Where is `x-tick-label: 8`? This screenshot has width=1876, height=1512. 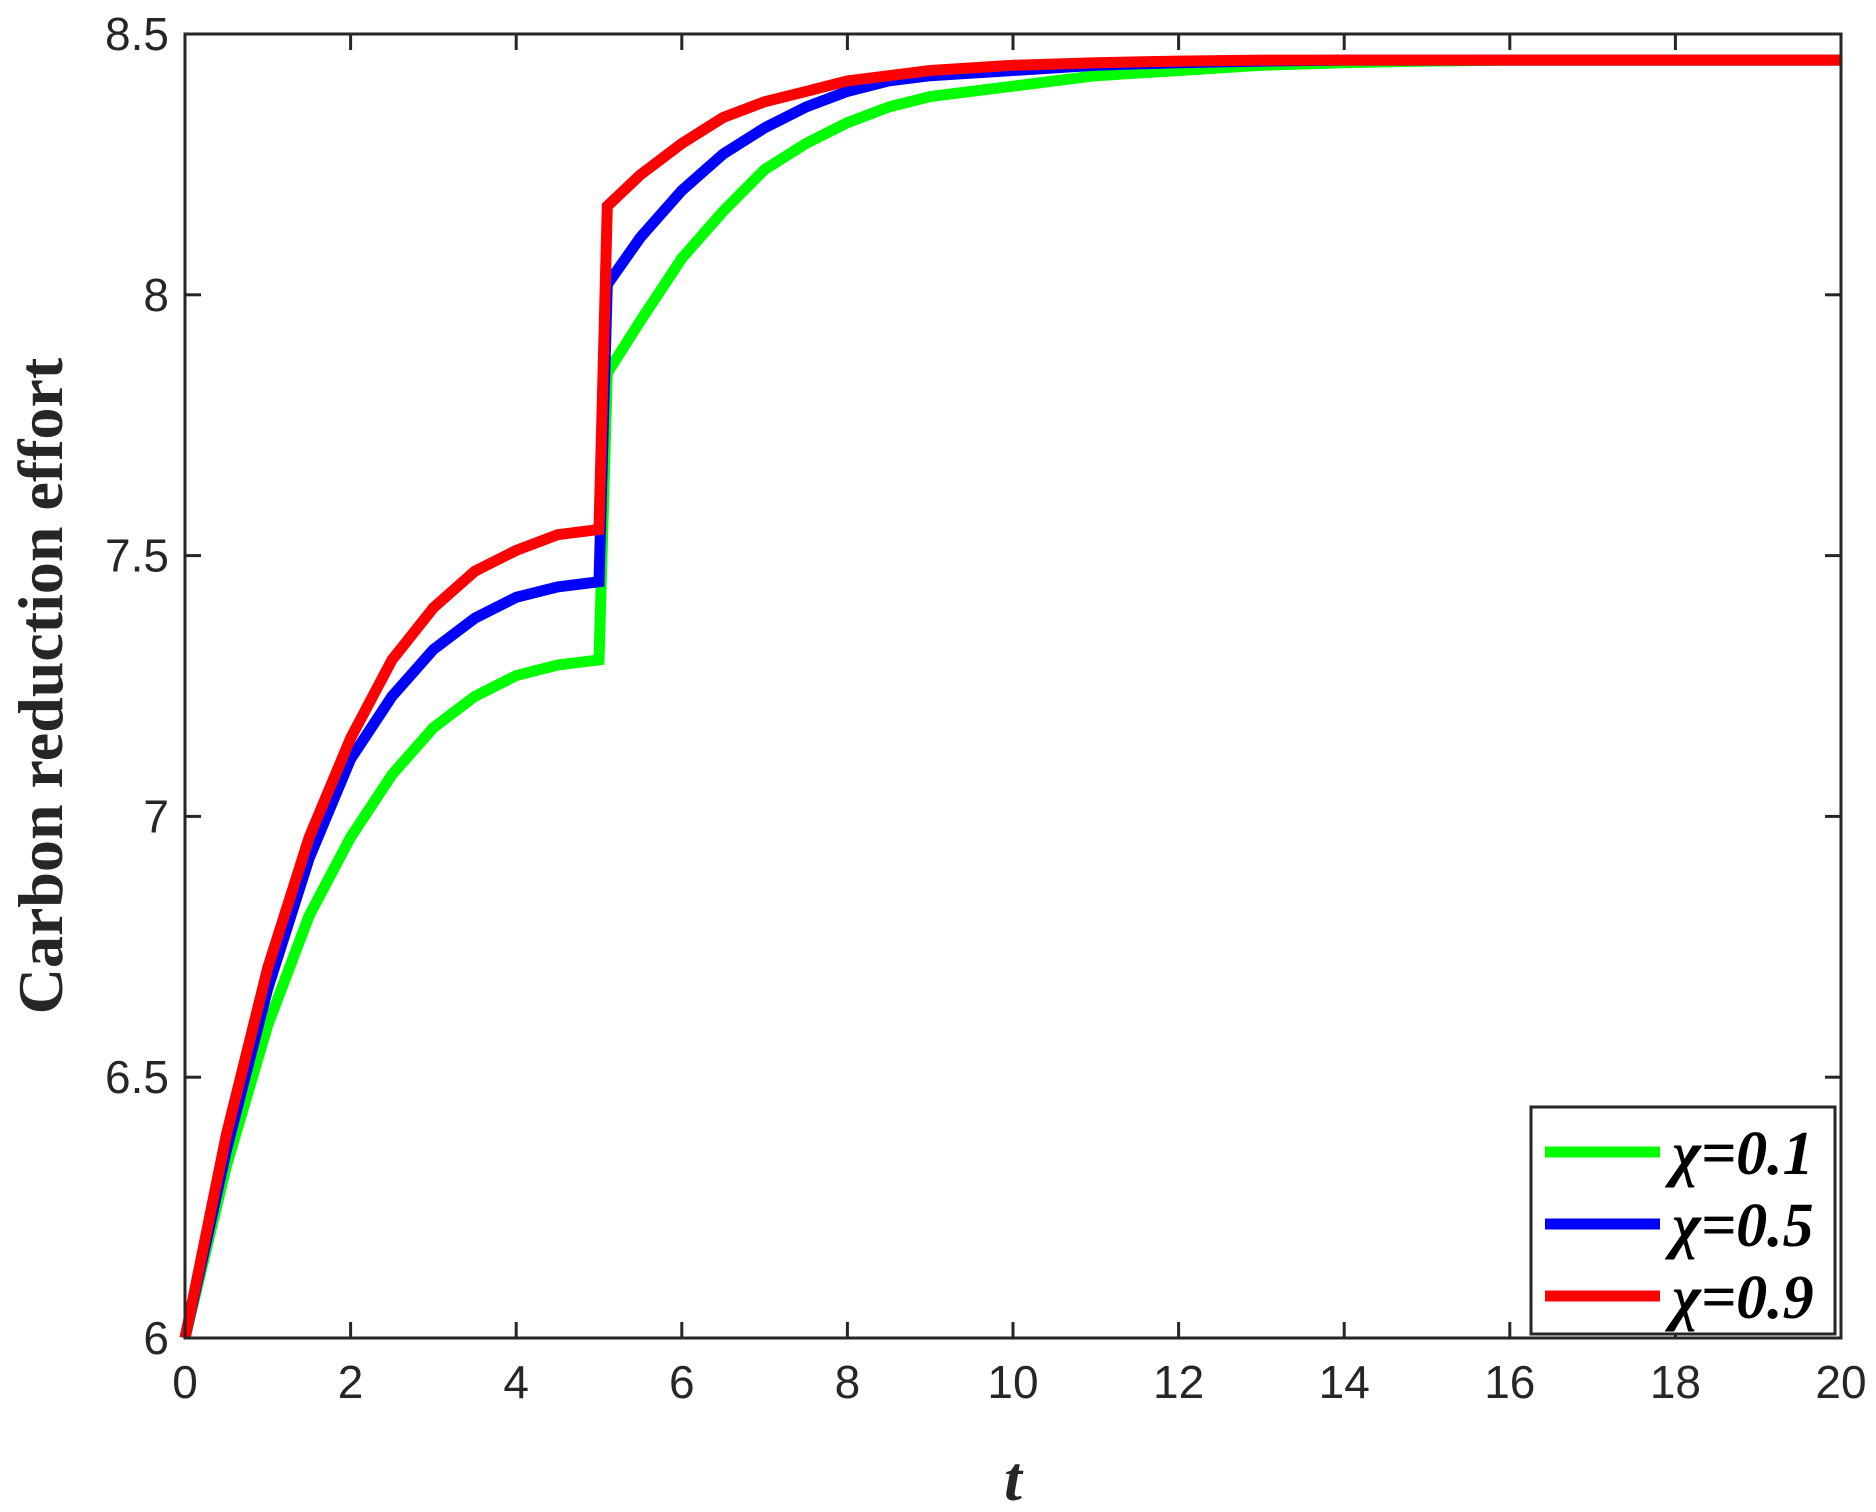 x-tick-label: 8 is located at coordinates (848, 1382).